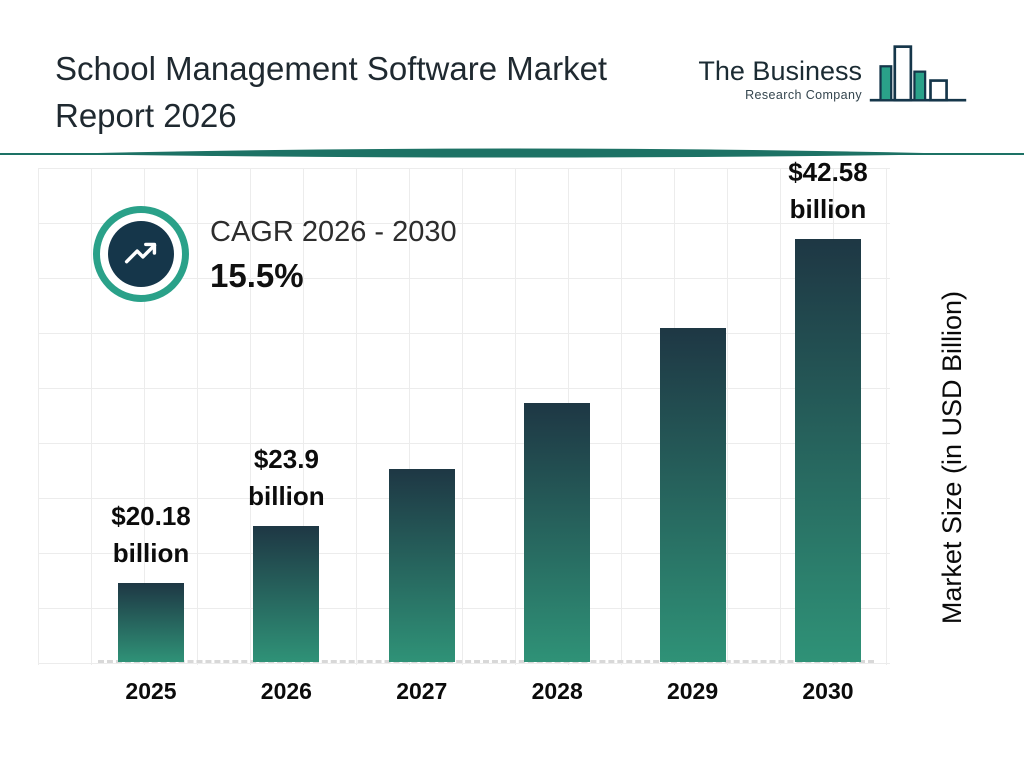  Describe the element at coordinates (828, 190) in the screenshot. I see `bar-value-label-2030: $42.58 billion` at that location.